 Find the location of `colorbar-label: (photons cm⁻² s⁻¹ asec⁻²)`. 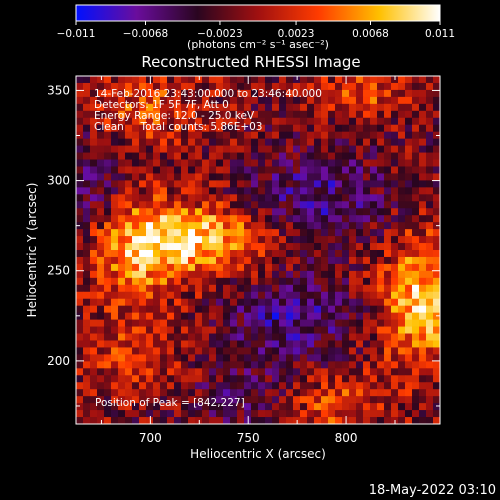

colorbar-label: (photons cm⁻² s⁻¹ asec⁻²) is located at coordinates (258, 44).